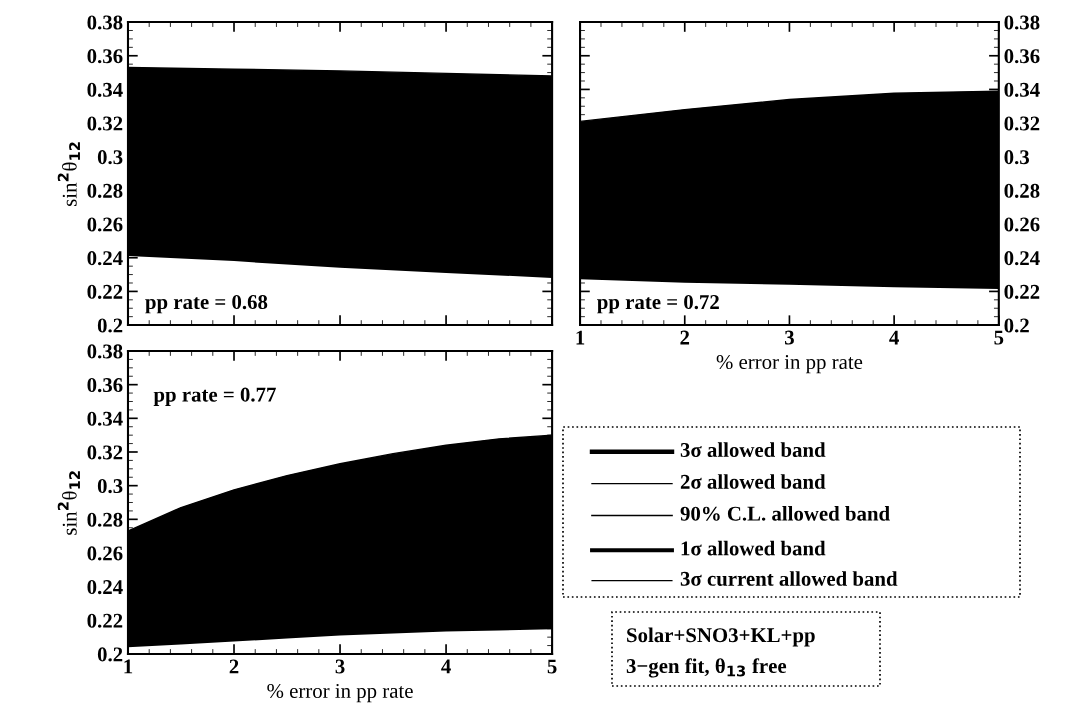  Describe the element at coordinates (1022, 224) in the screenshot. I see `y2-tick-label: 0.26` at that location.